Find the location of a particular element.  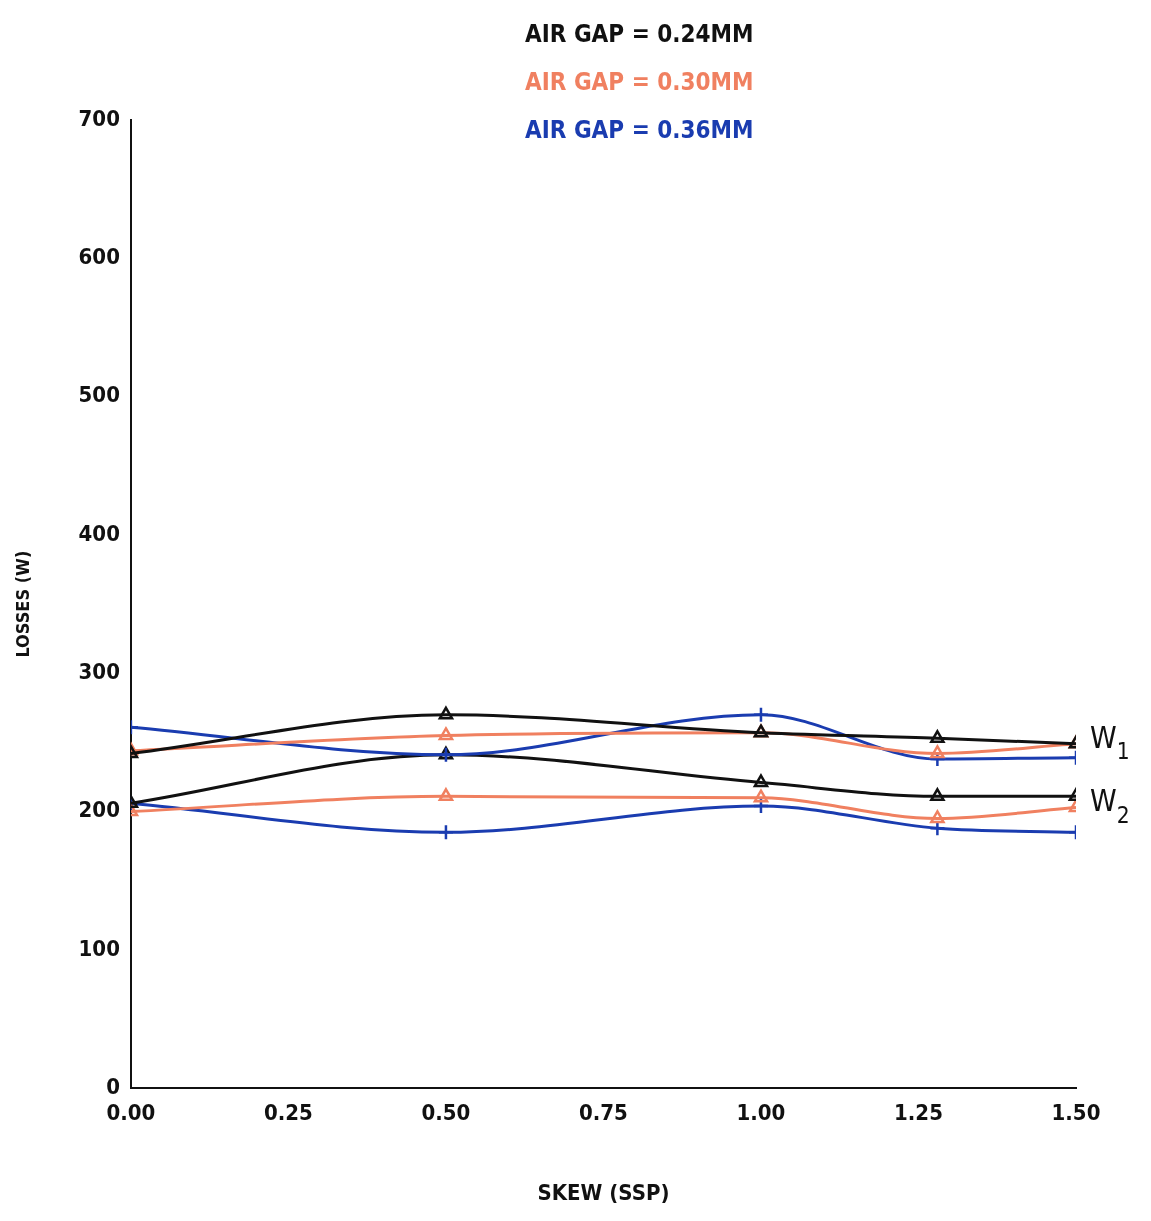

y-tick-label: 100 is located at coordinates (99, 948).